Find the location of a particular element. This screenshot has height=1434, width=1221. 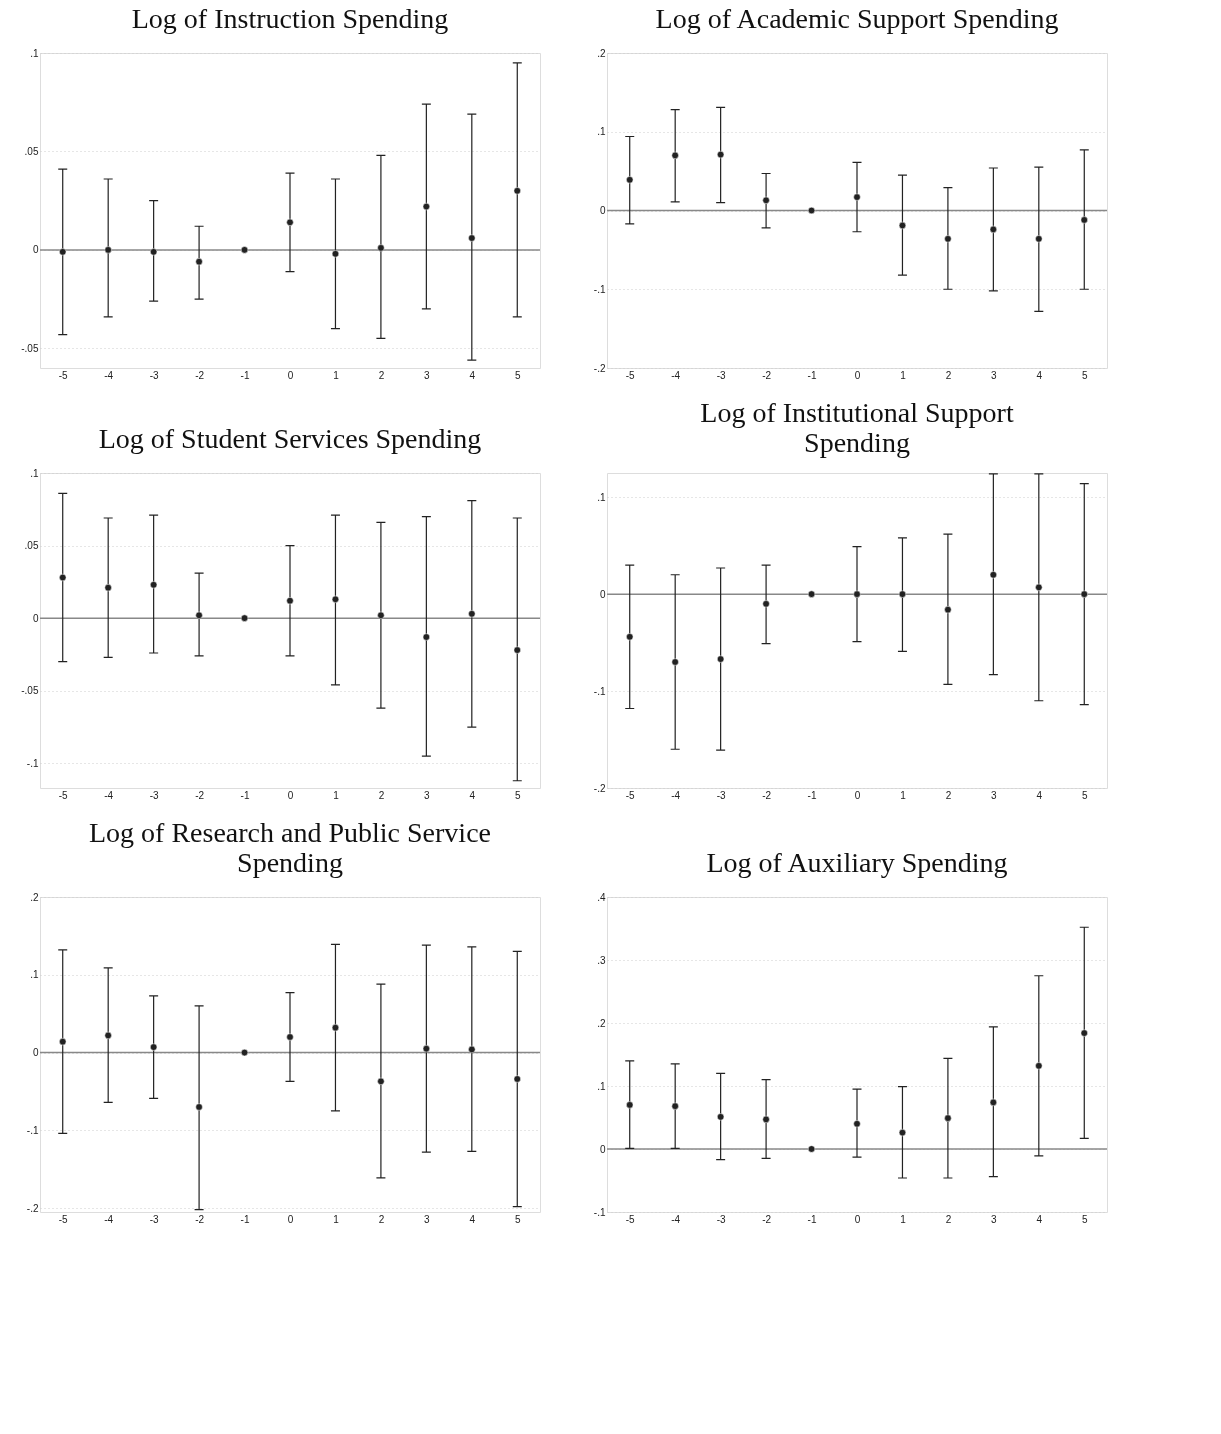

y-tick-label: .2 is located at coordinates (601, 53).